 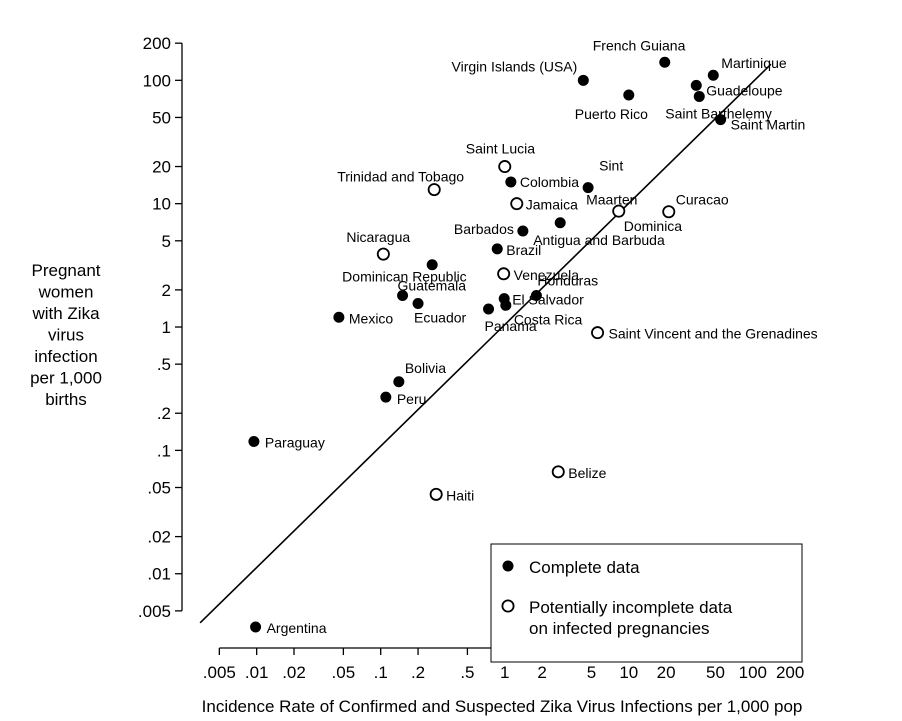 I want to click on y-axis-title-line: per 1,000, so click(x=66, y=378).